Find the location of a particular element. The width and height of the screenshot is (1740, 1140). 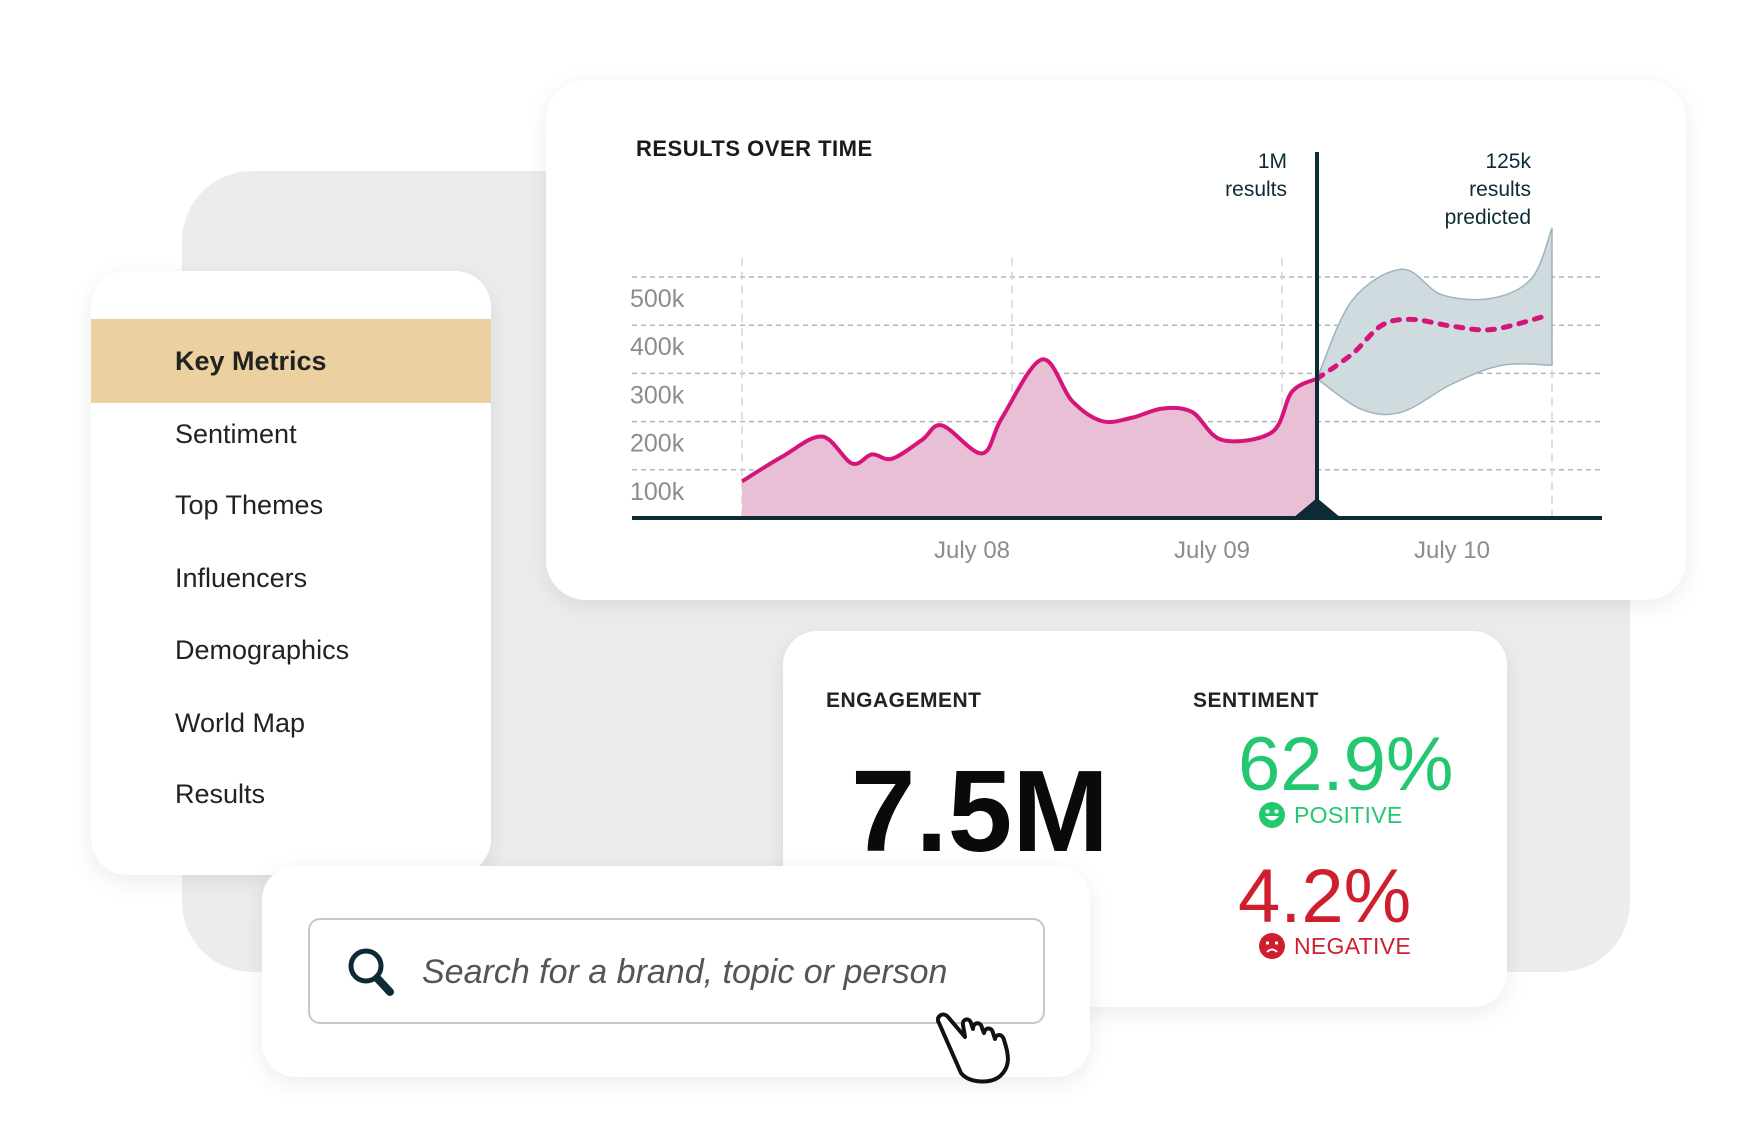

sidebar-item-demographics: Demographics is located at coordinates (262, 650).